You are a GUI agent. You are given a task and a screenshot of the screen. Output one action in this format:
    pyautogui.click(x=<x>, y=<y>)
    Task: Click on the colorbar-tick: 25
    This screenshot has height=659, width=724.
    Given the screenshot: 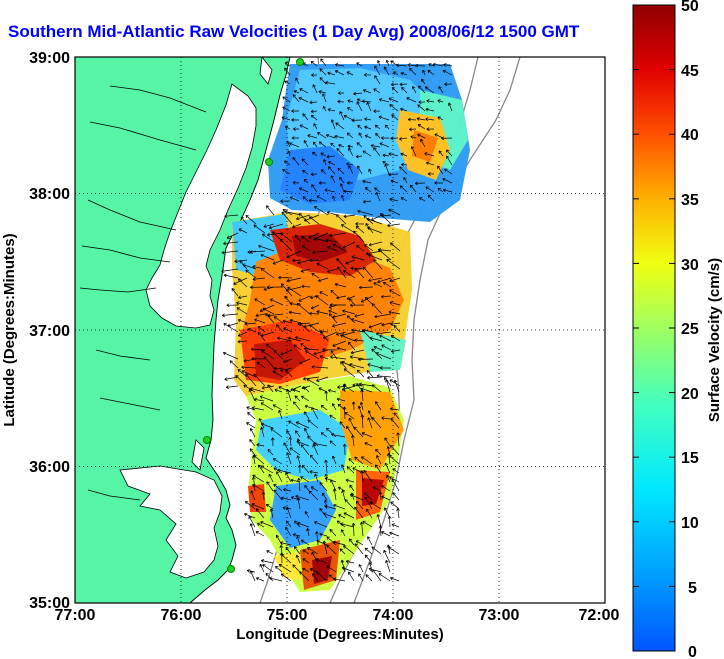 What is the action you would take?
    pyautogui.click(x=690, y=329)
    